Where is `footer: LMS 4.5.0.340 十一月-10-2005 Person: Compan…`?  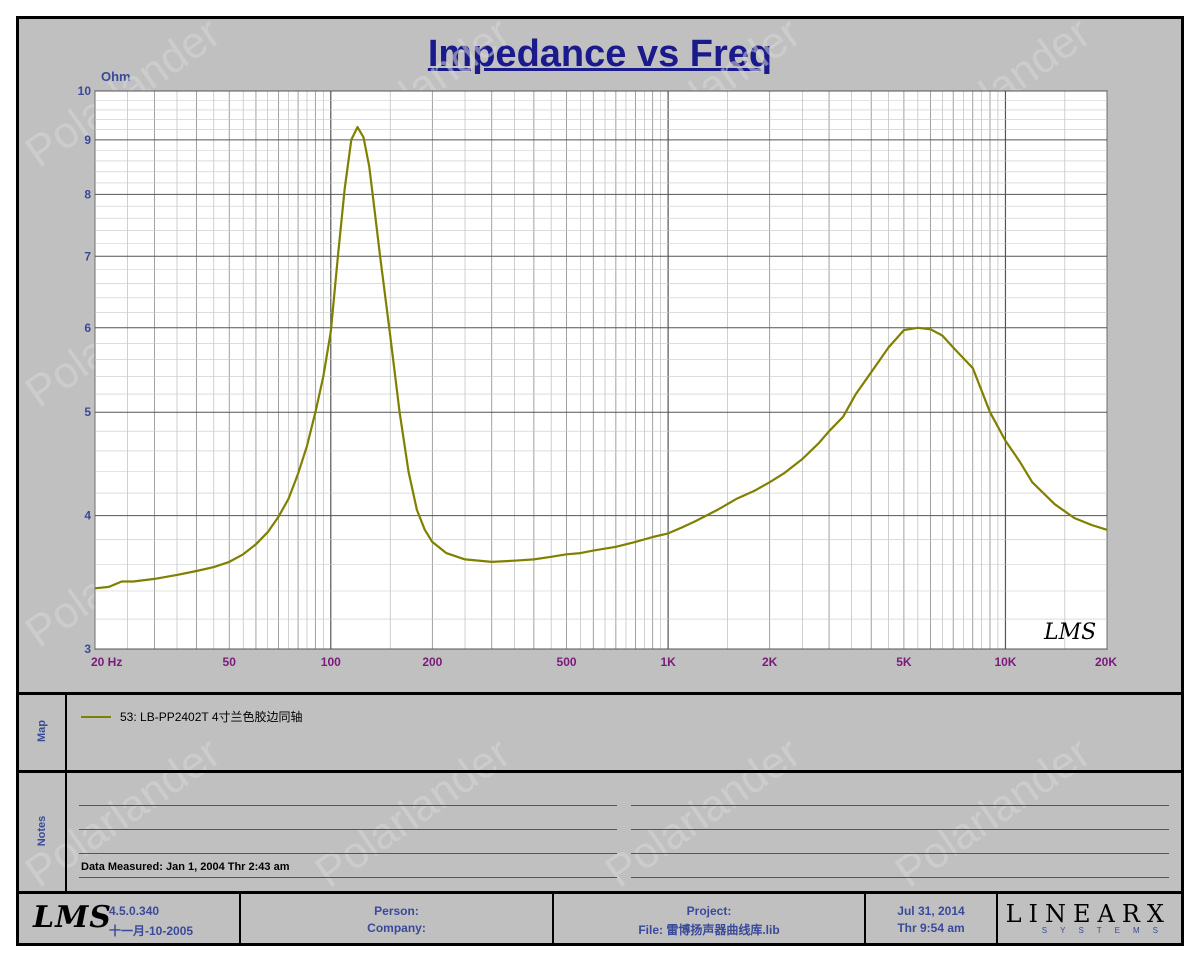 footer: LMS 4.5.0.340 十一月-10-2005 Person: Compan… is located at coordinates (600, 918).